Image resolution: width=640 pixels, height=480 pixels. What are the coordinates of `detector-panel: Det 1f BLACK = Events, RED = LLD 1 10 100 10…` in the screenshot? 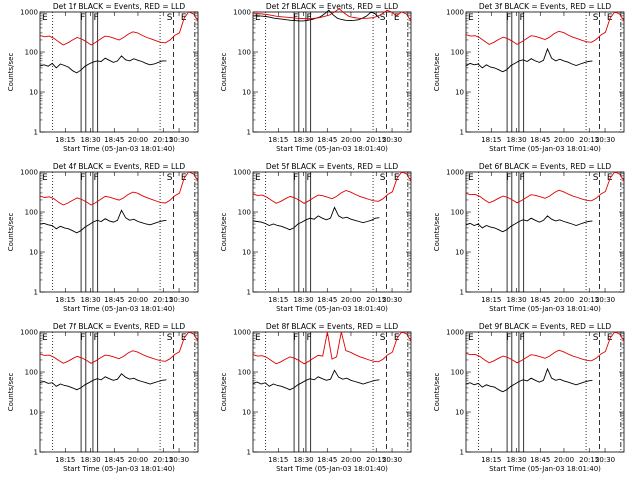 It's located at (103, 77).